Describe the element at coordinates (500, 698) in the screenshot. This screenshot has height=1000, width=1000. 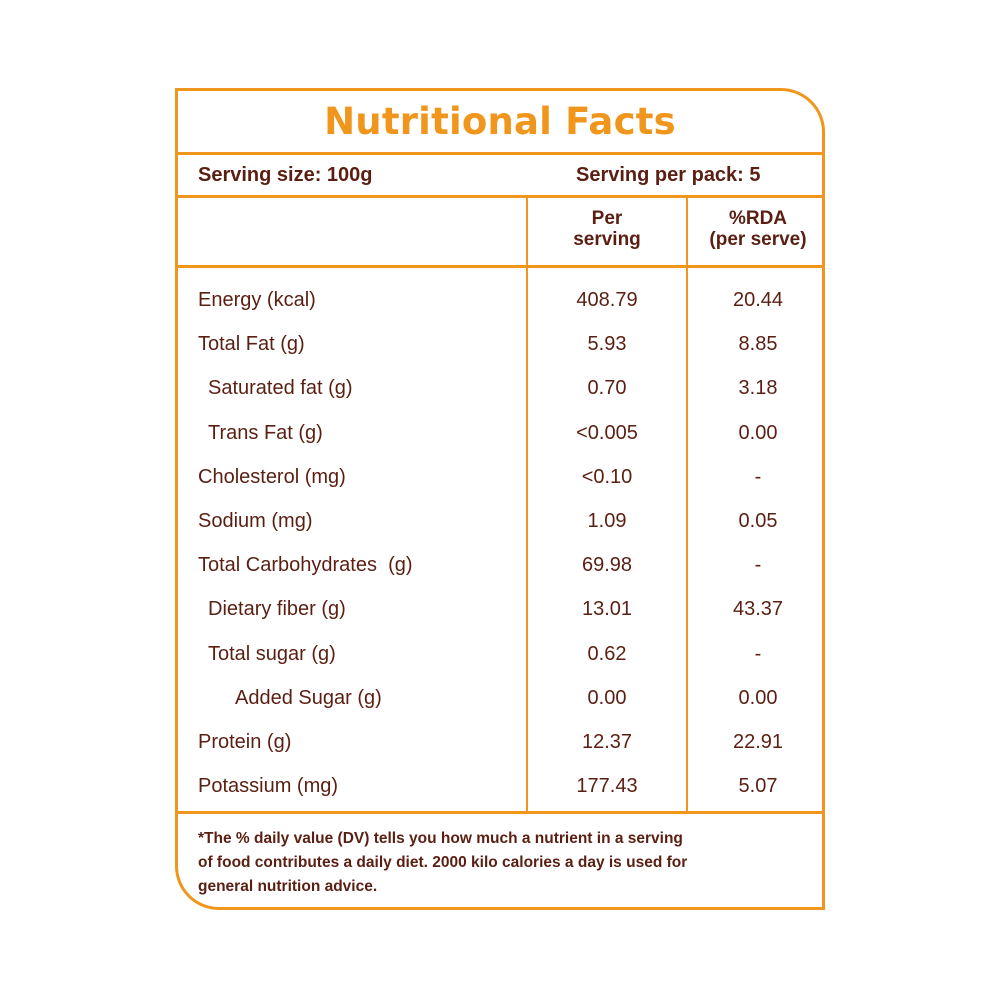
I see `table-row: Added Sugar (g) 0.00 0.00` at that location.